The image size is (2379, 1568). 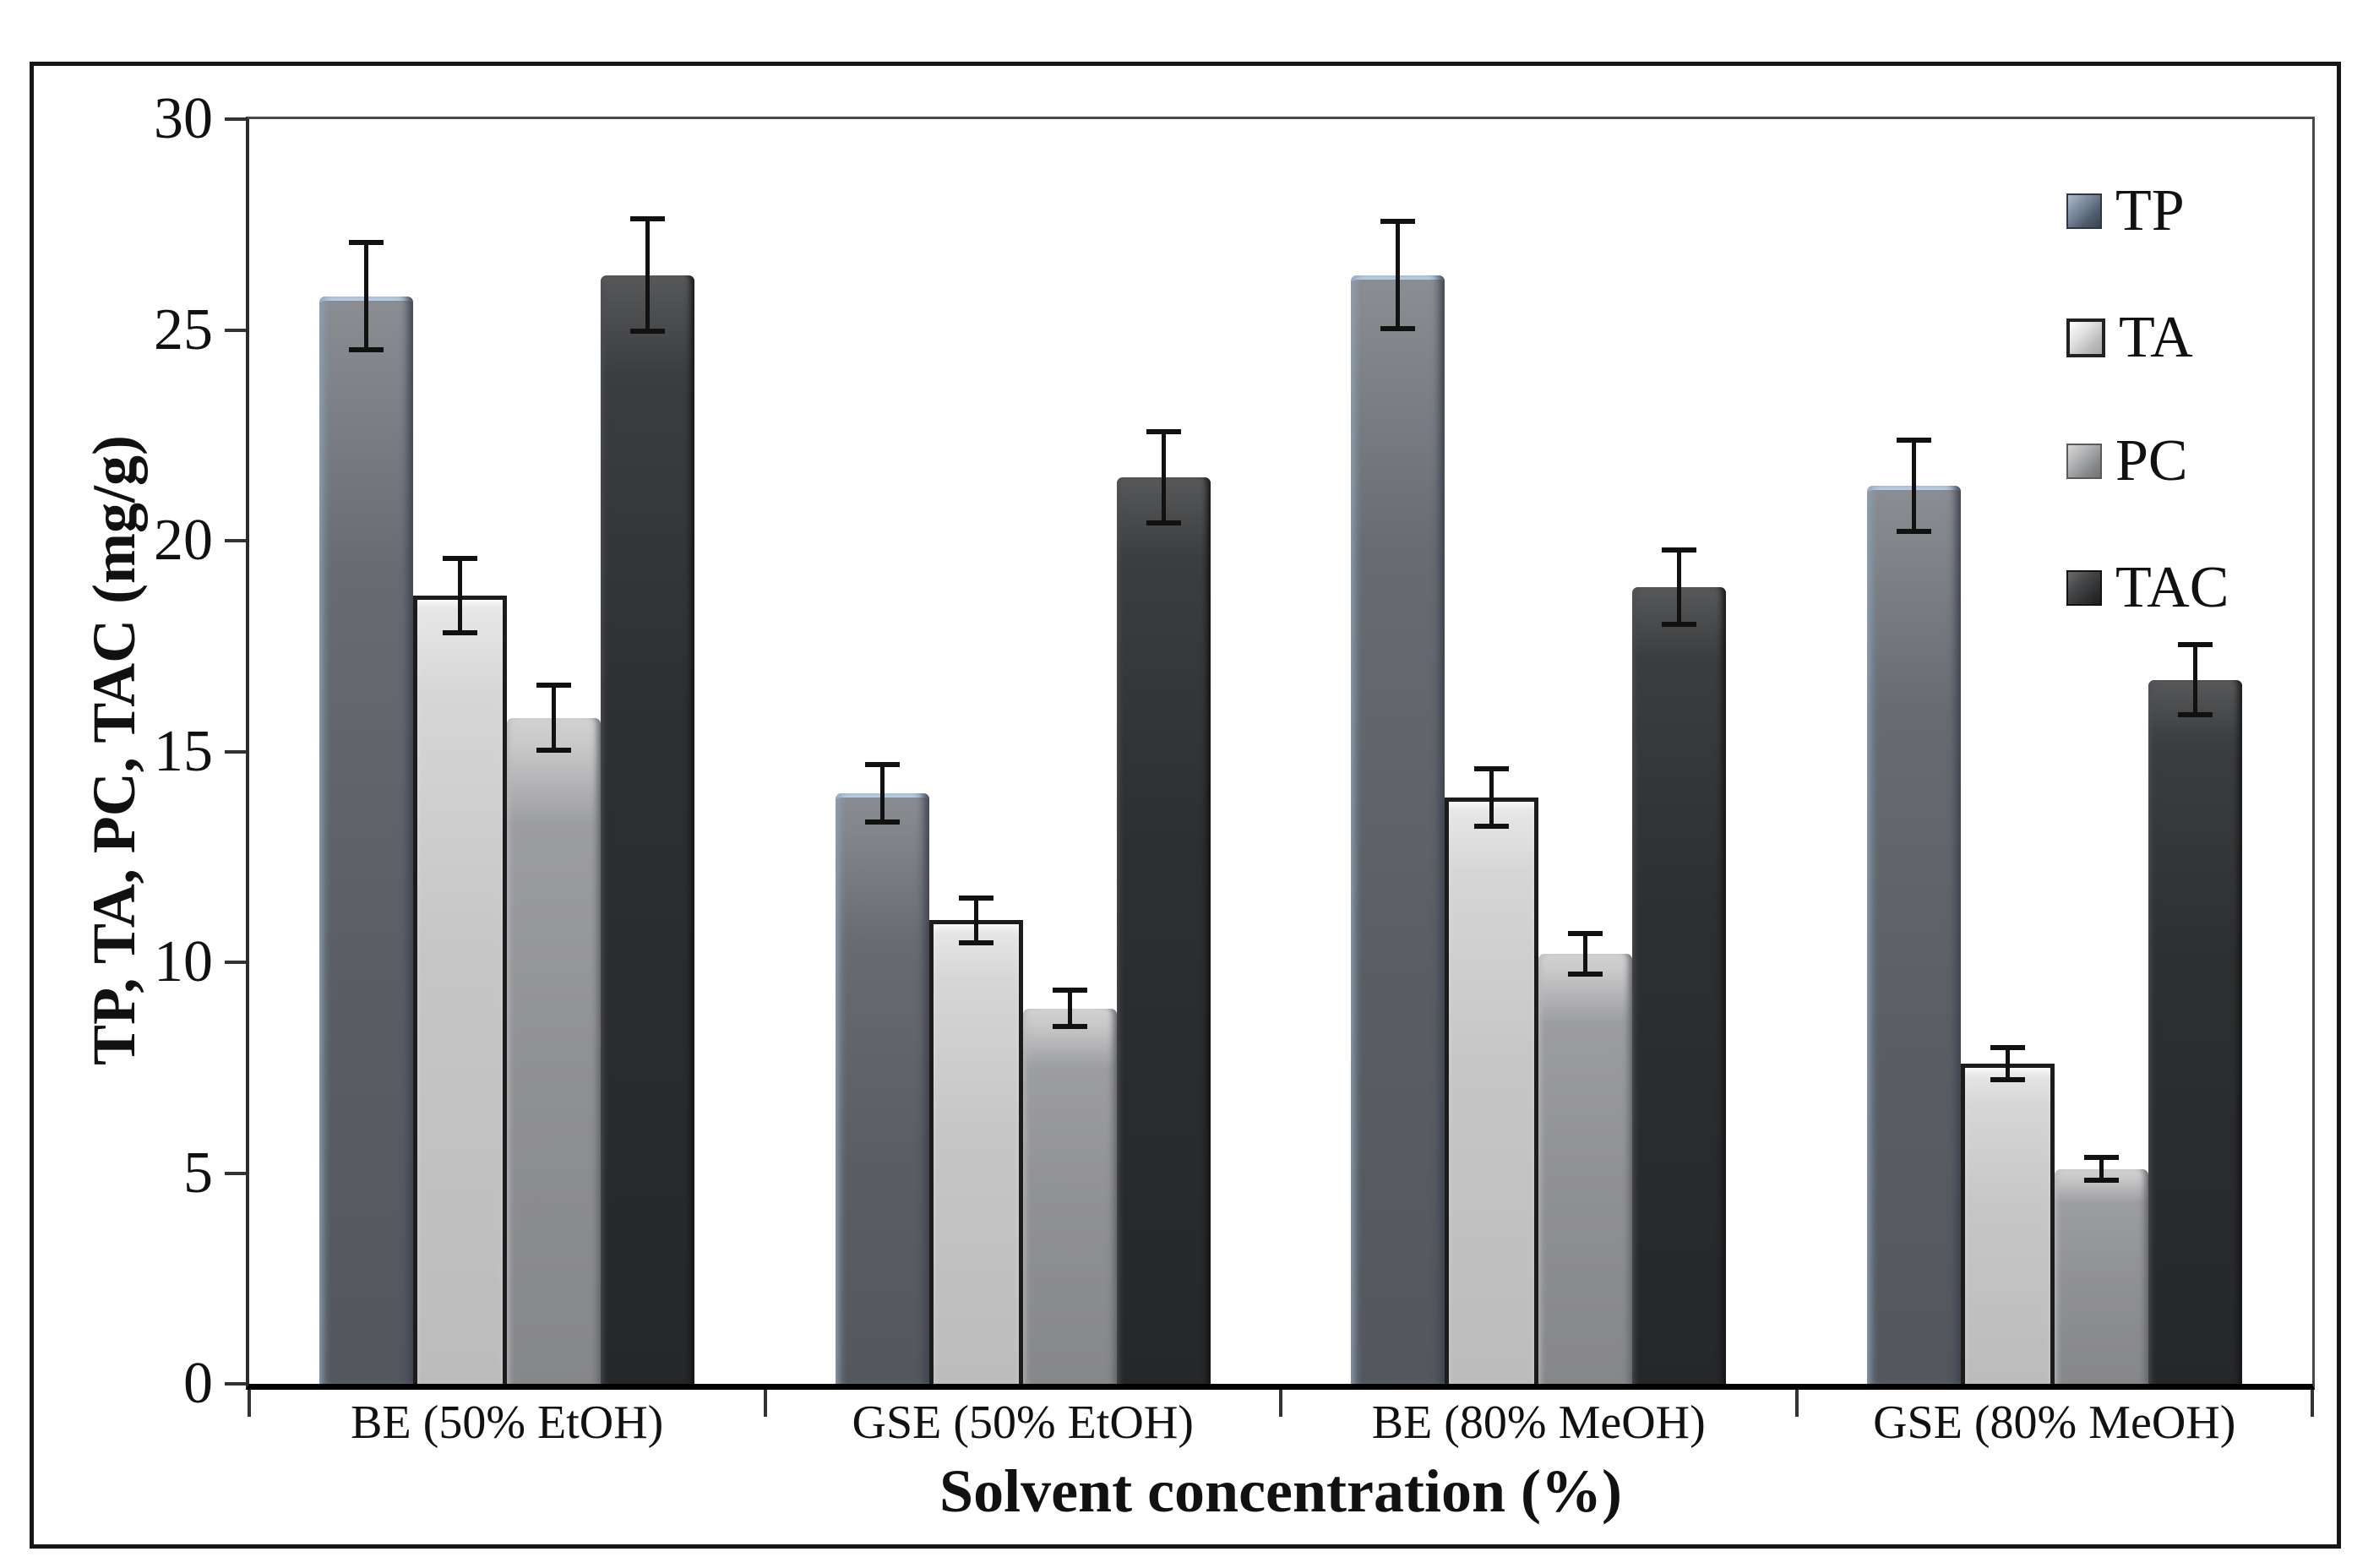 What do you see at coordinates (1163, 930) in the screenshot?
I see `bar-tac-gse-50-etoh` at bounding box center [1163, 930].